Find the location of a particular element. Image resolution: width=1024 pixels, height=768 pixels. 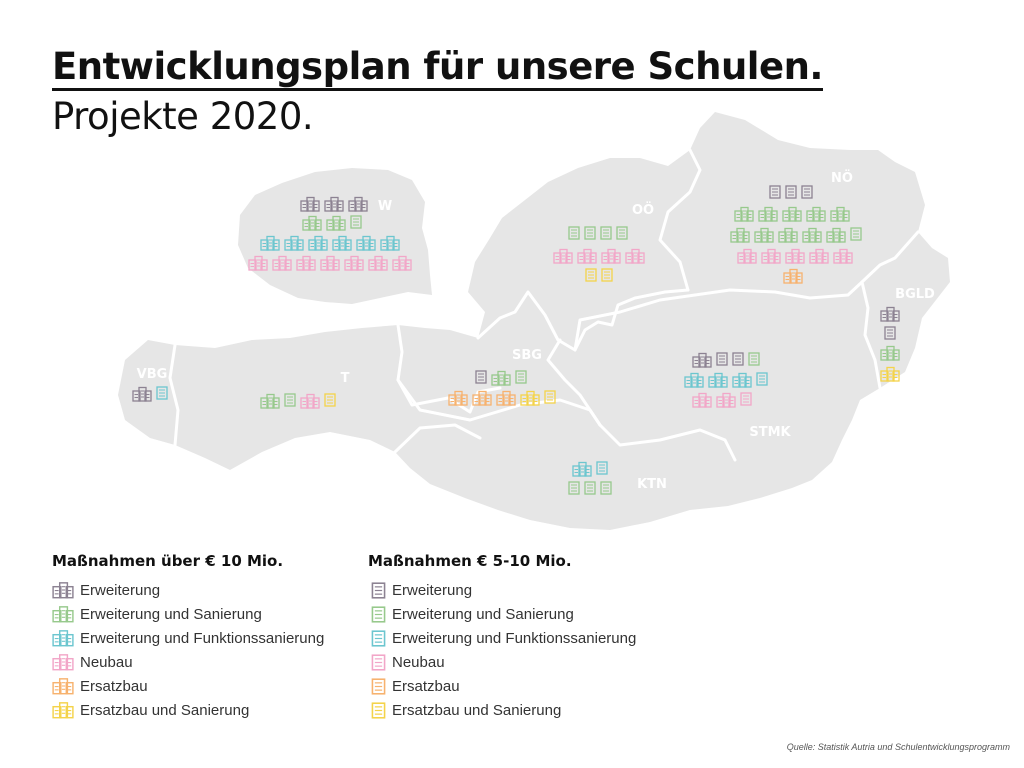

border-stmk-bgld is located at coordinates (871, 335).